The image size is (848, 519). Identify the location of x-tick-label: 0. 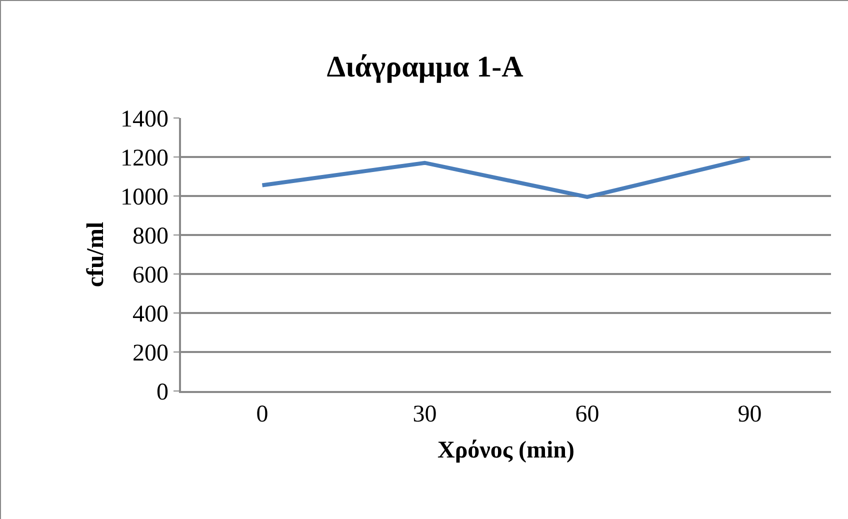
(262, 415).